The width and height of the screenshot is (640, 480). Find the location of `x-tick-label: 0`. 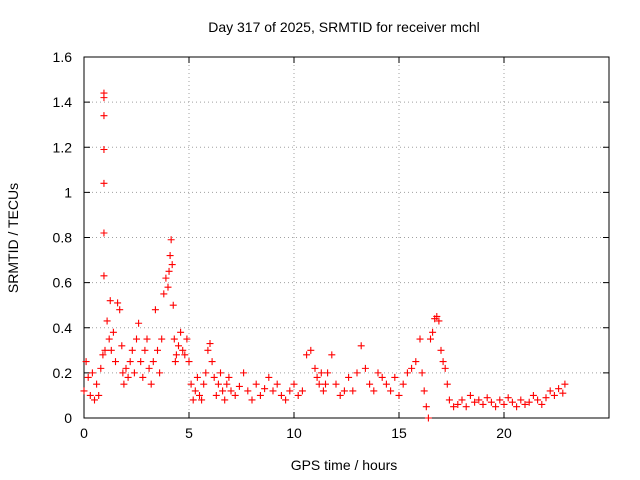

x-tick-label: 0 is located at coordinates (84, 433).